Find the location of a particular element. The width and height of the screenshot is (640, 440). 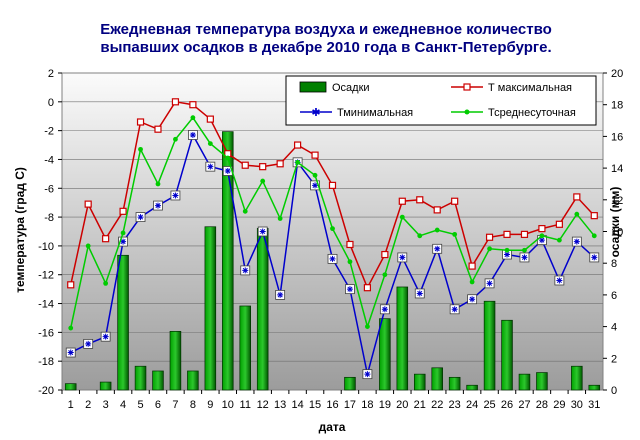

x-tick-label: 13 is located at coordinates (280, 405).